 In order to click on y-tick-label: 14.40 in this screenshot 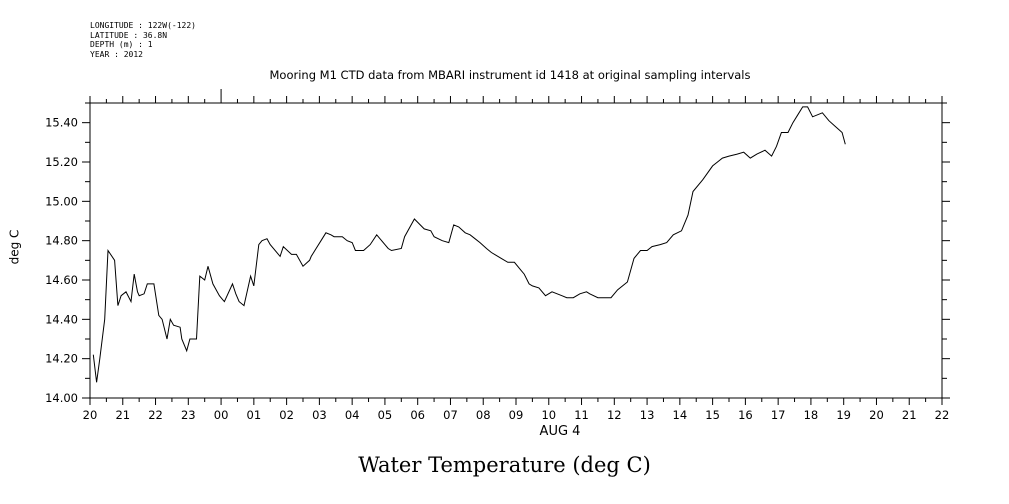, I will do `click(61, 319)`.